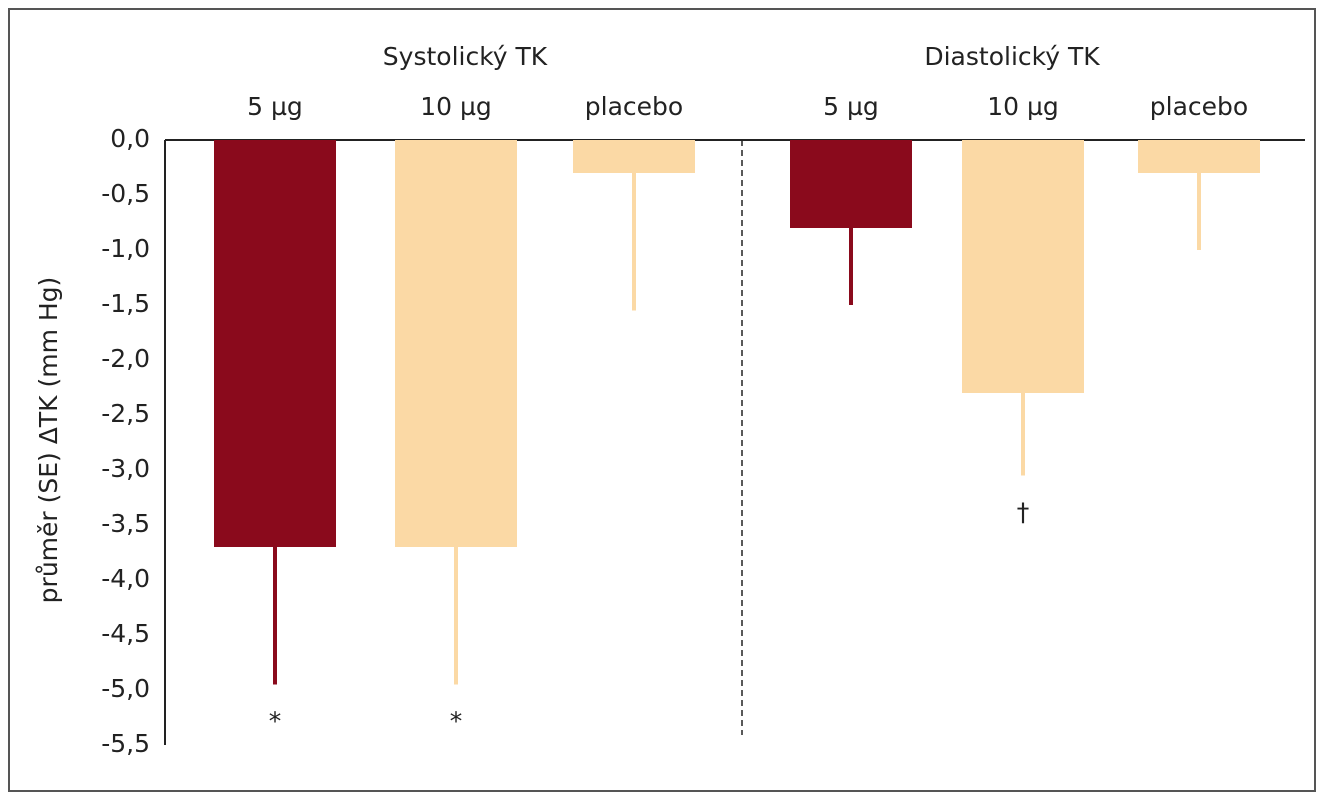 The image size is (1324, 800). What do you see at coordinates (130, 138) in the screenshot?
I see `y-tick-label: 0,0` at bounding box center [130, 138].